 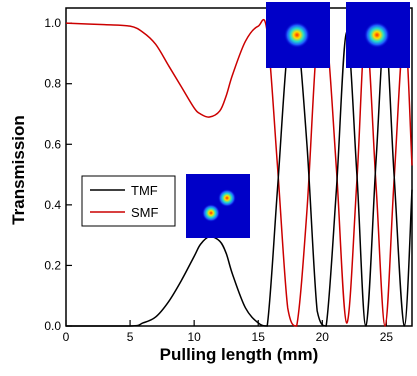 What do you see at coordinates (52, 205) in the screenshot?
I see `y-tick-label: 0.4` at bounding box center [52, 205].